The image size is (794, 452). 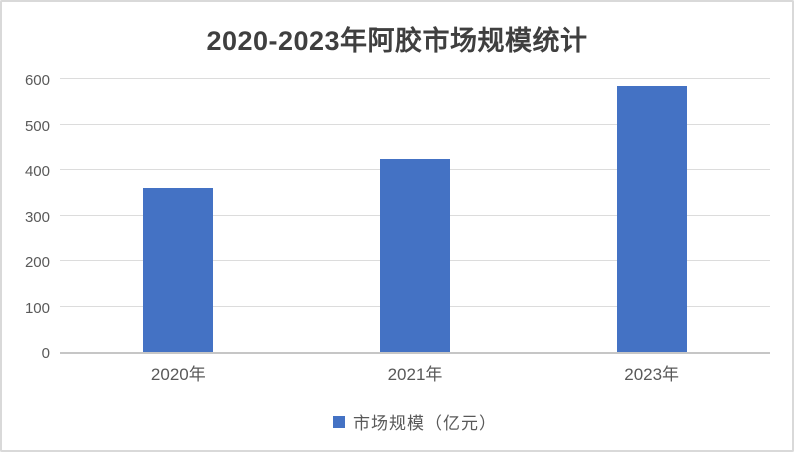 What do you see at coordinates (178, 270) in the screenshot?
I see `bar-2020年` at bounding box center [178, 270].